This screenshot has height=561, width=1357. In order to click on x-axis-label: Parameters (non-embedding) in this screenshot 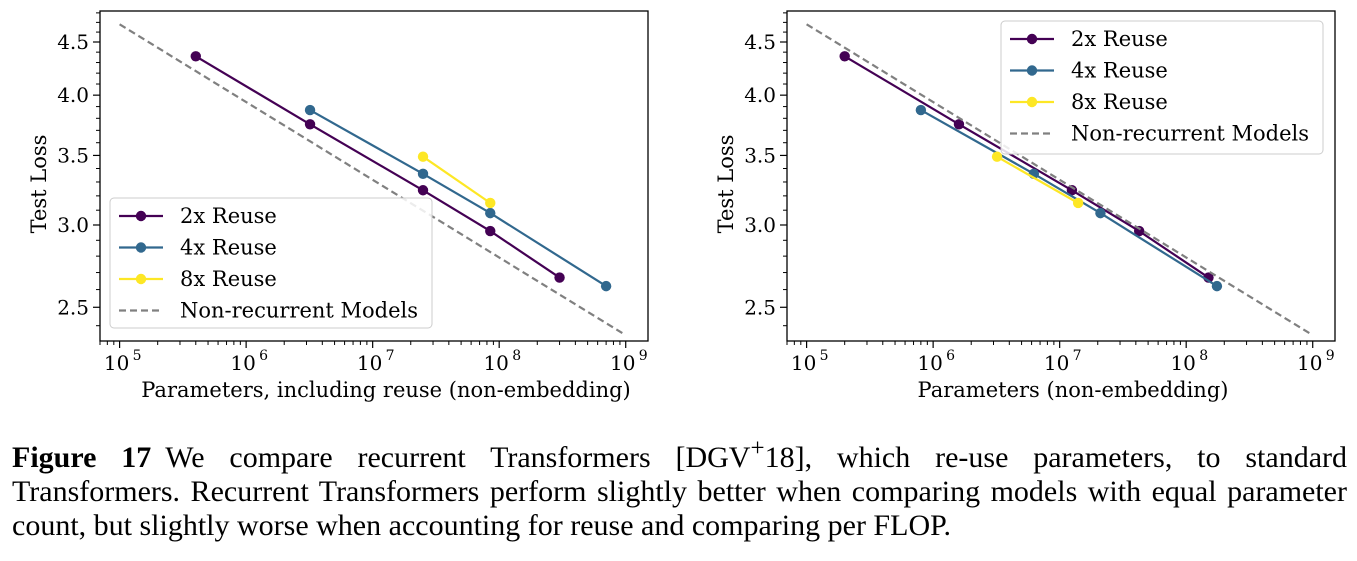, I will do `click(1073, 390)`.